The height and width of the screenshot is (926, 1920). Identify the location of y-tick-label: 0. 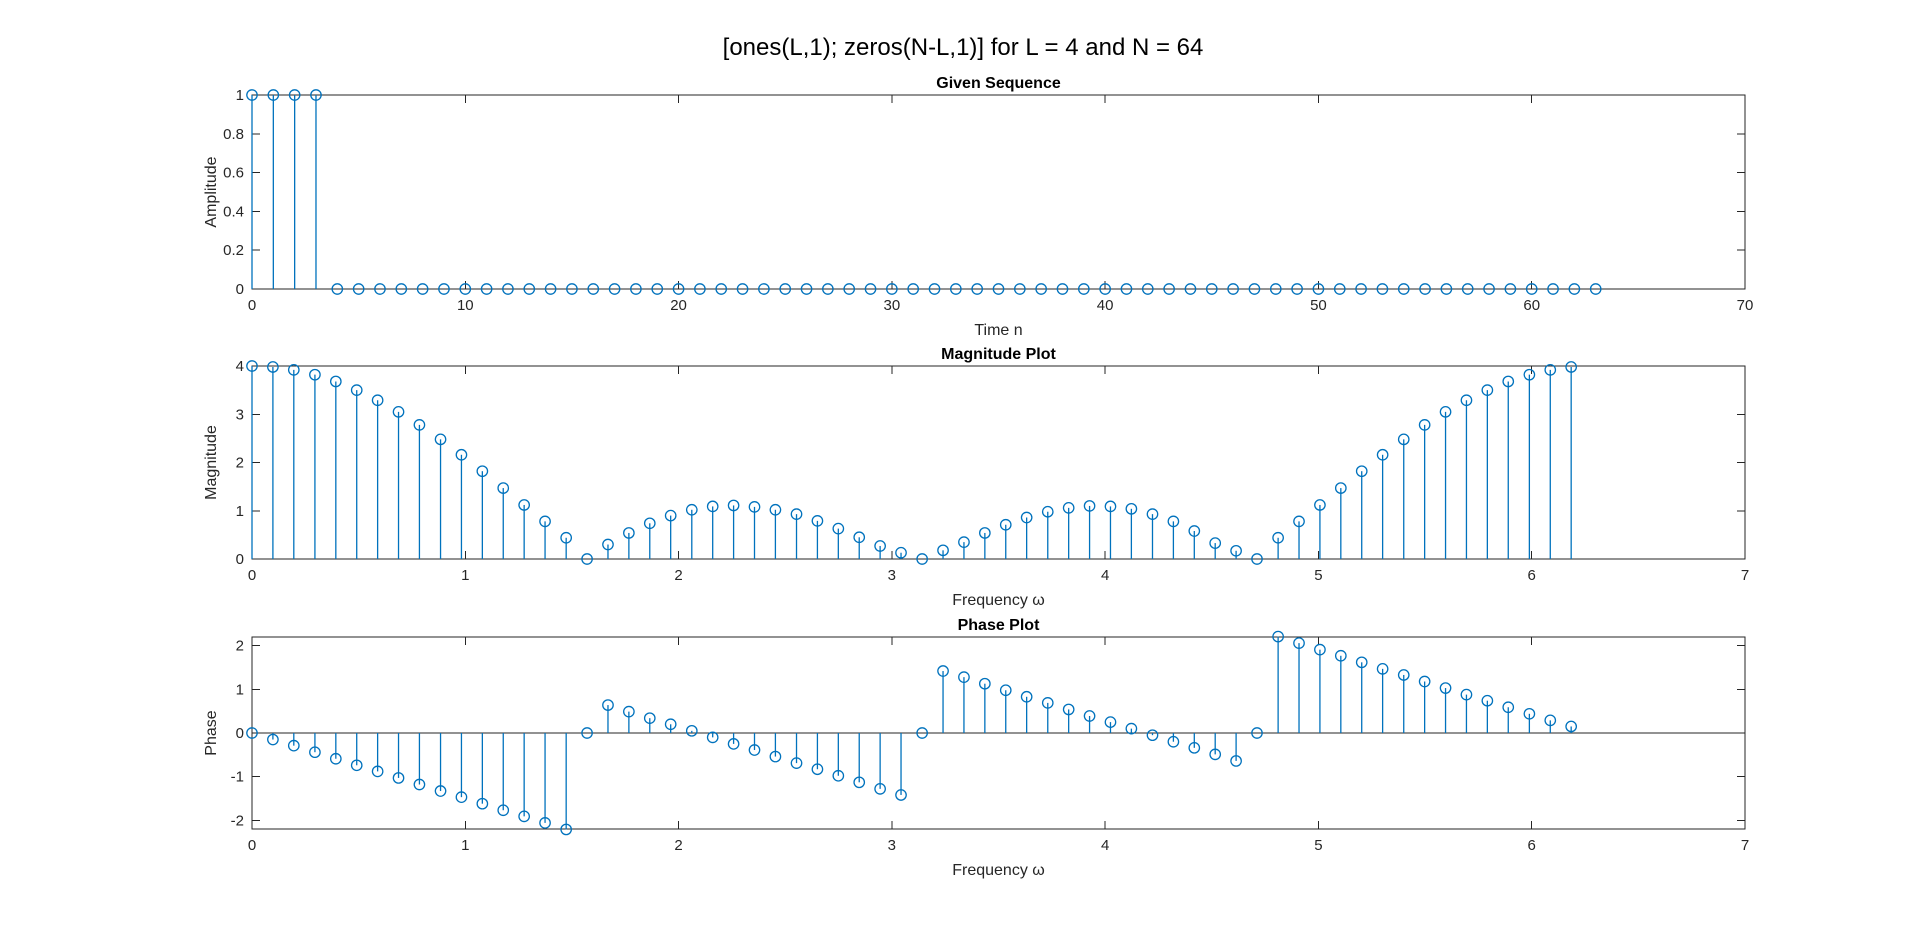
(240, 289).